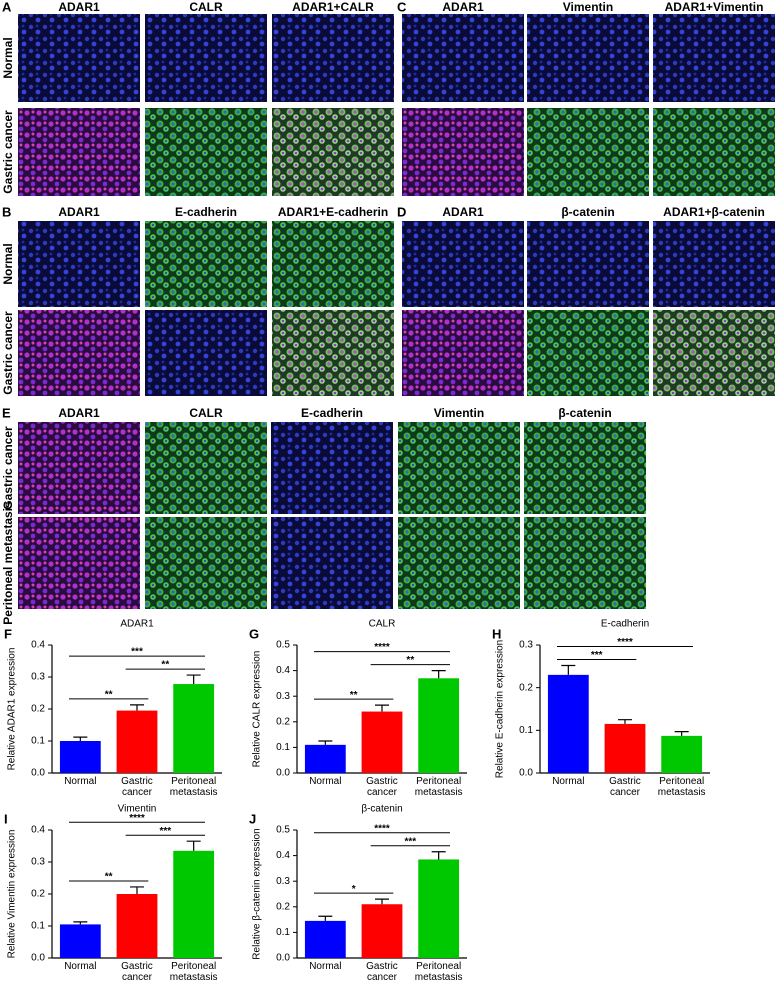 This screenshot has width=778, height=983. What do you see at coordinates (500, 709) in the screenshot?
I see `y-axis-label: Relative E-cadherin expression` at bounding box center [500, 709].